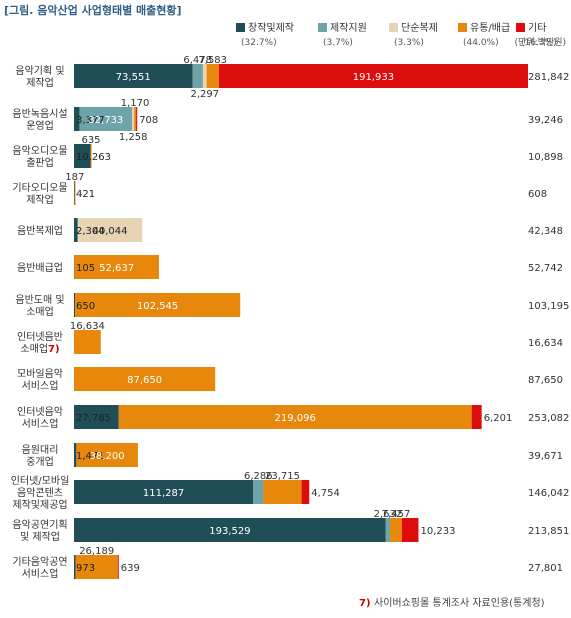 The width and height of the screenshot is (571, 618). Describe the element at coordinates (40, 125) in the screenshot. I see `category-label: 운영업` at that location.